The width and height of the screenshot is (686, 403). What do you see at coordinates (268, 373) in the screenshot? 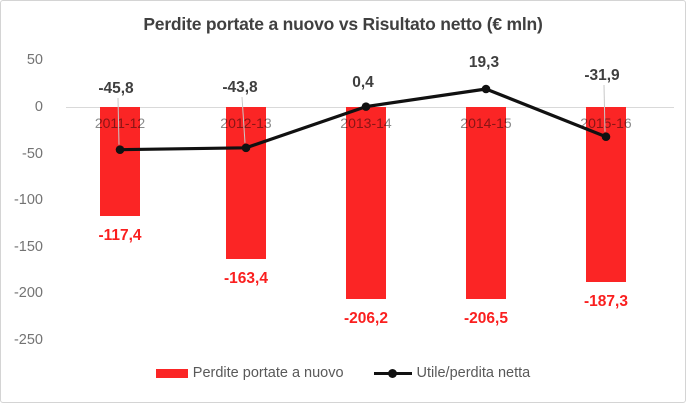
I see `legend-label-perdite: Perdite portate a nuovo` at bounding box center [268, 373].